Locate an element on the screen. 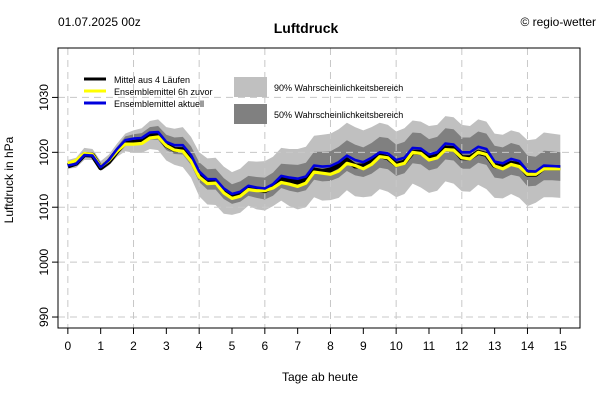 This screenshot has width=612, height=400. x-tick-label: 2 is located at coordinates (133, 346).